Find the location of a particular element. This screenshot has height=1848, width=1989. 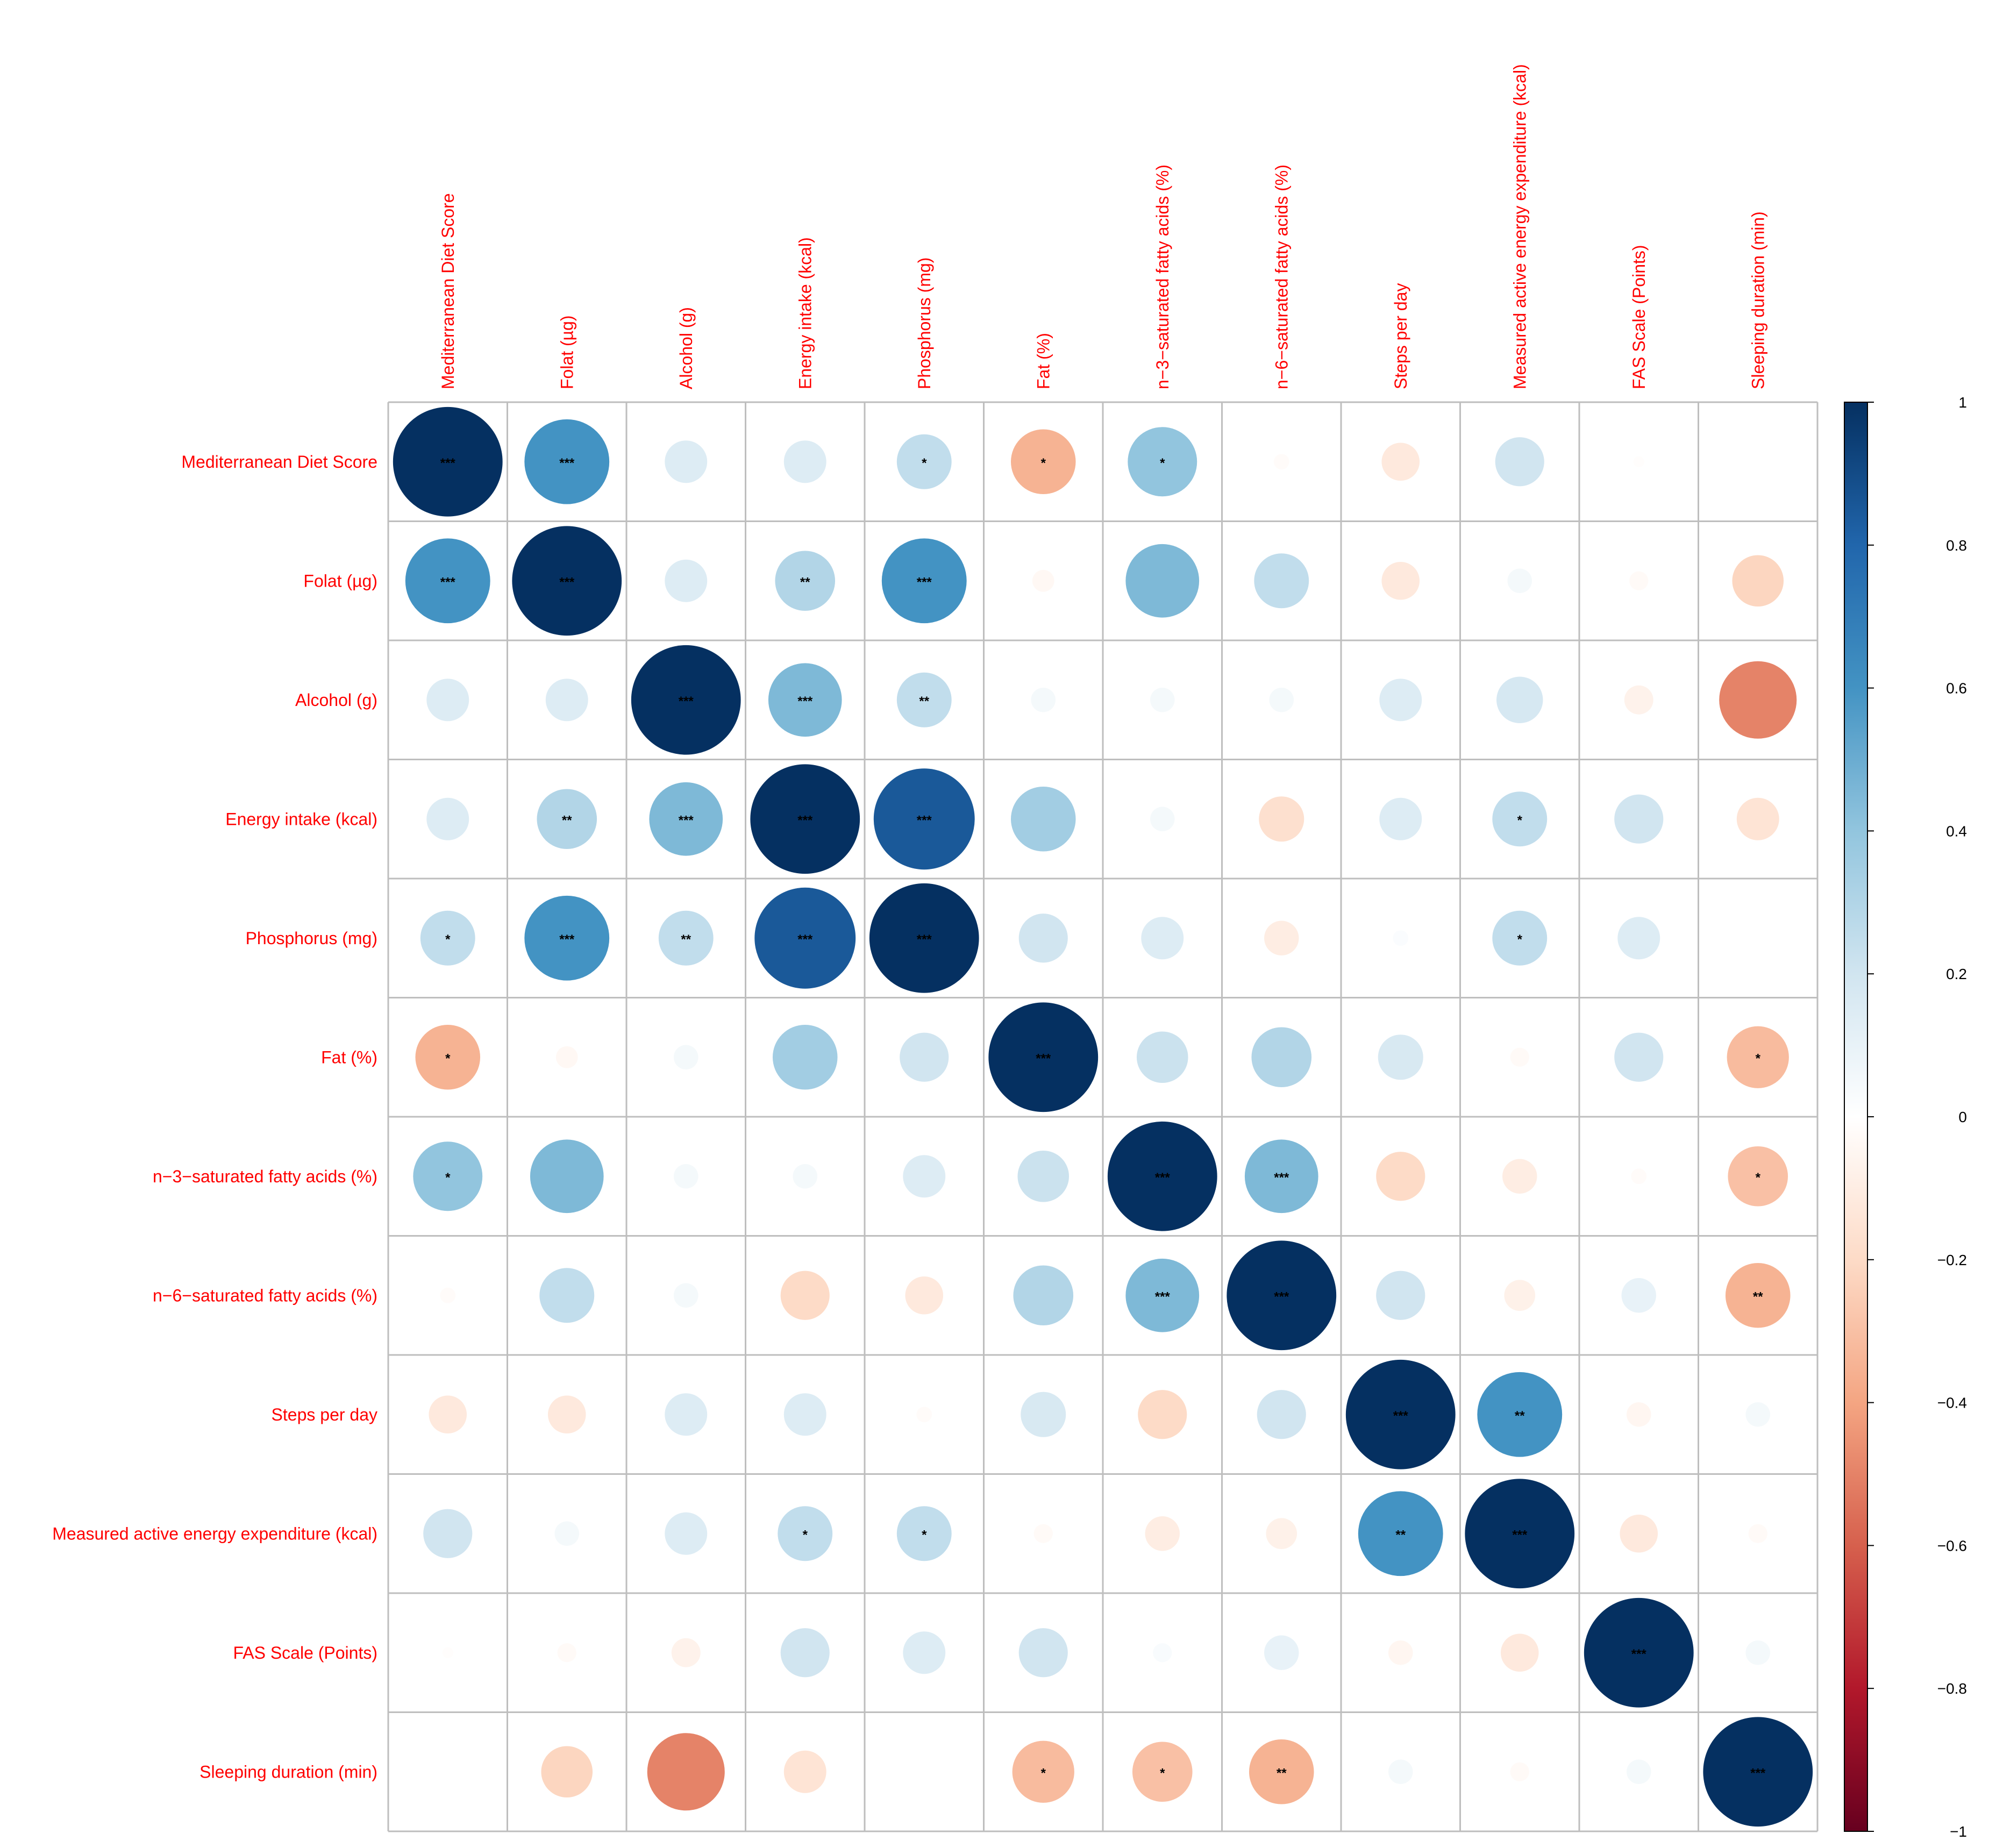

sig-label-2-3: *** is located at coordinates (805, 701).